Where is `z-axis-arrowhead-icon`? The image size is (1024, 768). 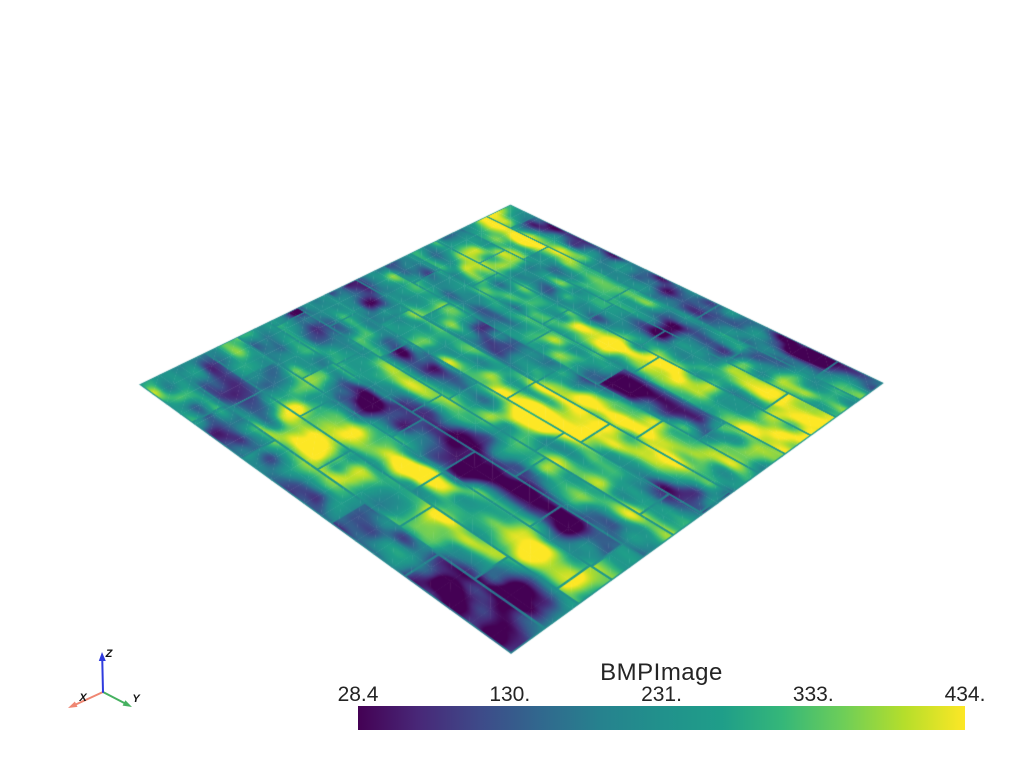 z-axis-arrowhead-icon is located at coordinates (102, 656).